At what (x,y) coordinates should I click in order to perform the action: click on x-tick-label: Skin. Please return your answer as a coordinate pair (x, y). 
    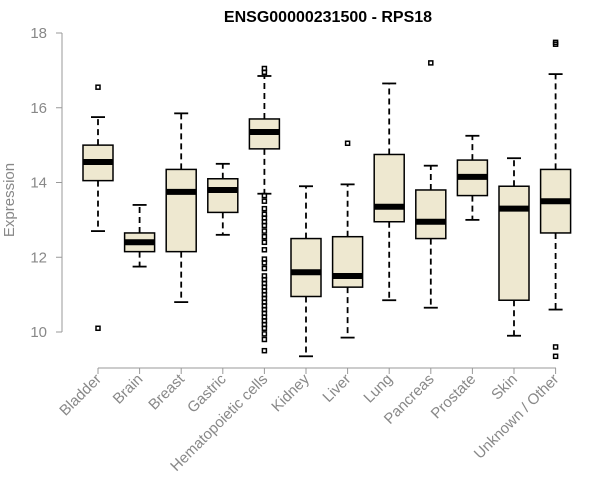
    Looking at the image, I should click on (504, 387).